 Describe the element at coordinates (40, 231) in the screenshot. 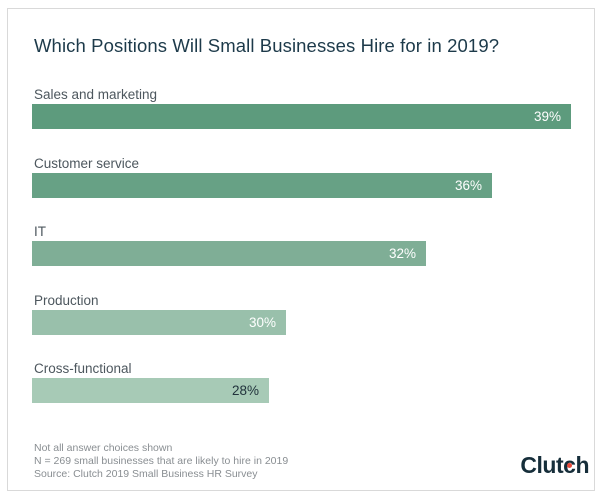

I see `bar-category-label: IT` at that location.